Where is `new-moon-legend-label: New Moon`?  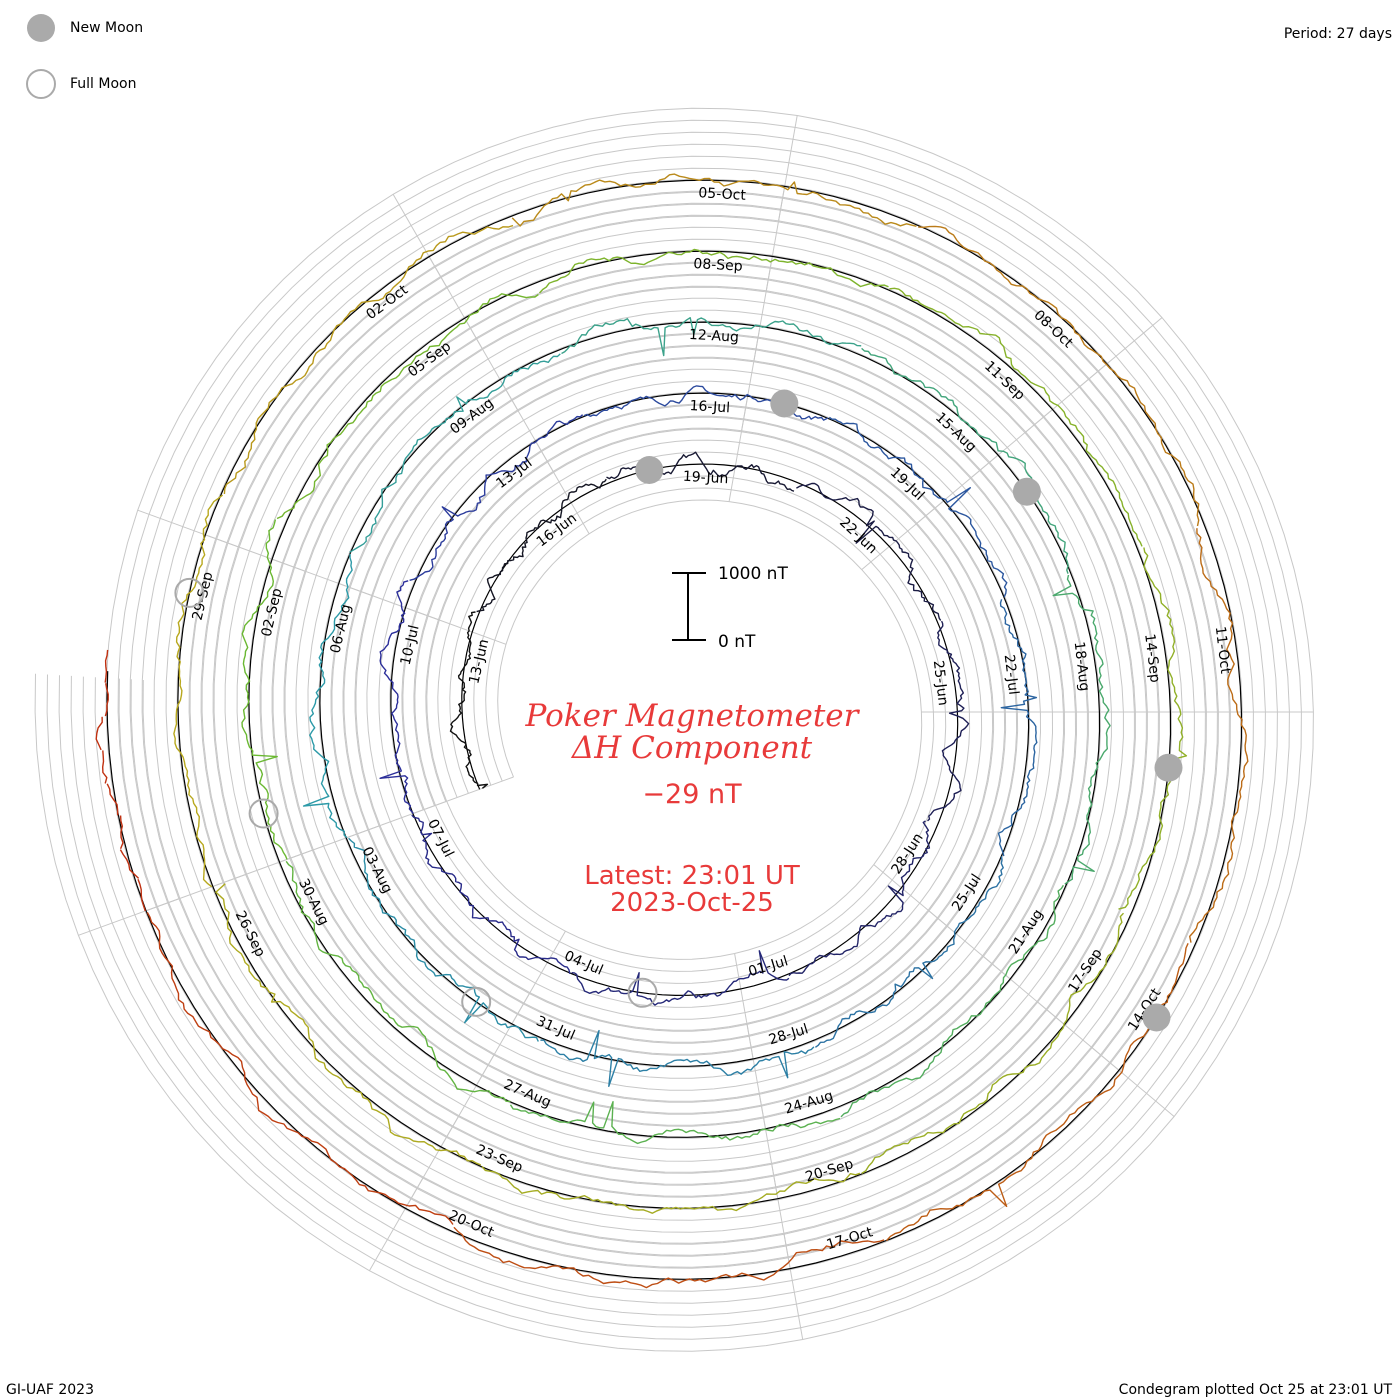
new-moon-legend-label: New Moon is located at coordinates (106, 28).